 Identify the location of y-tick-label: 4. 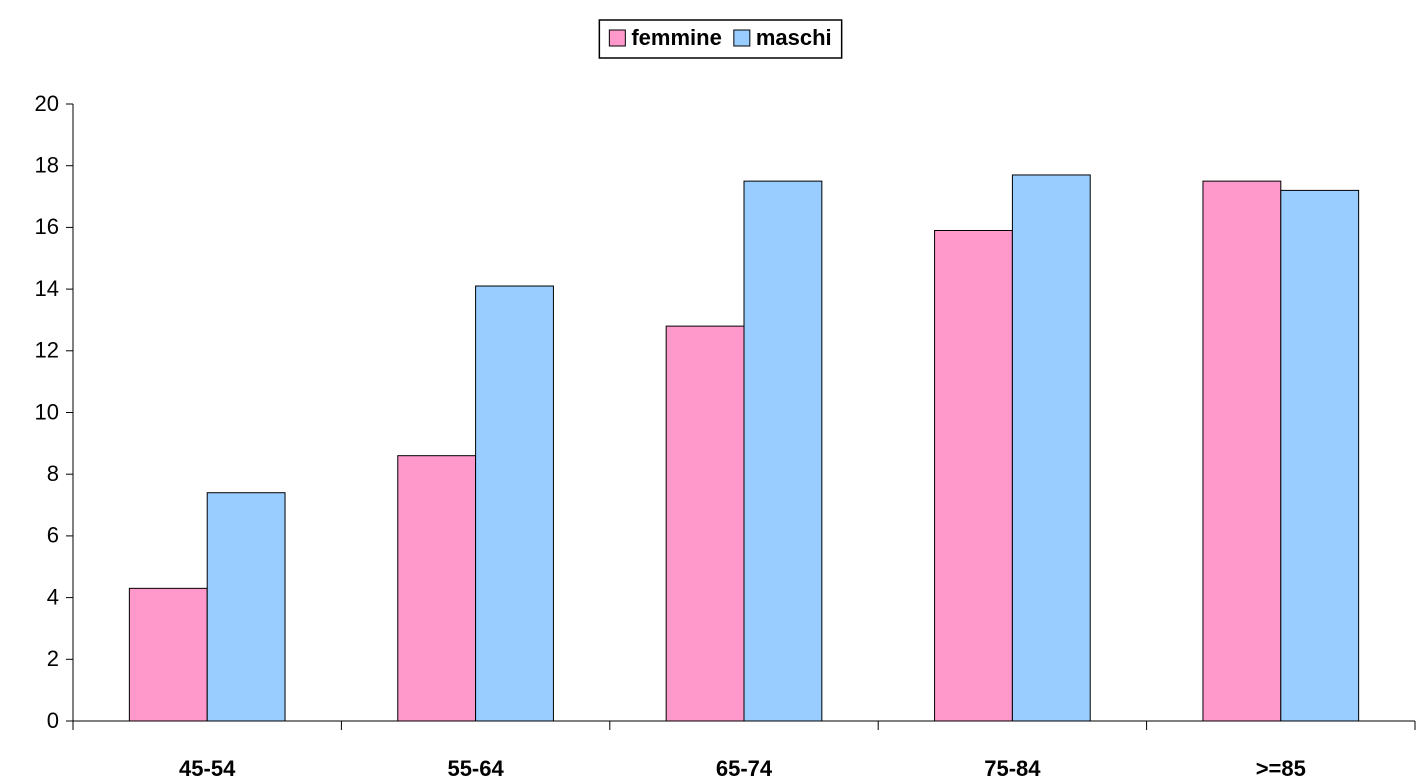
(53, 596).